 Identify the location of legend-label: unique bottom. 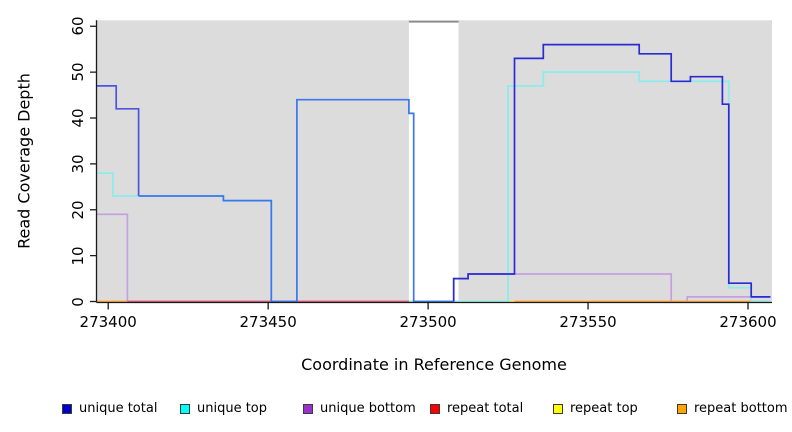
(368, 408).